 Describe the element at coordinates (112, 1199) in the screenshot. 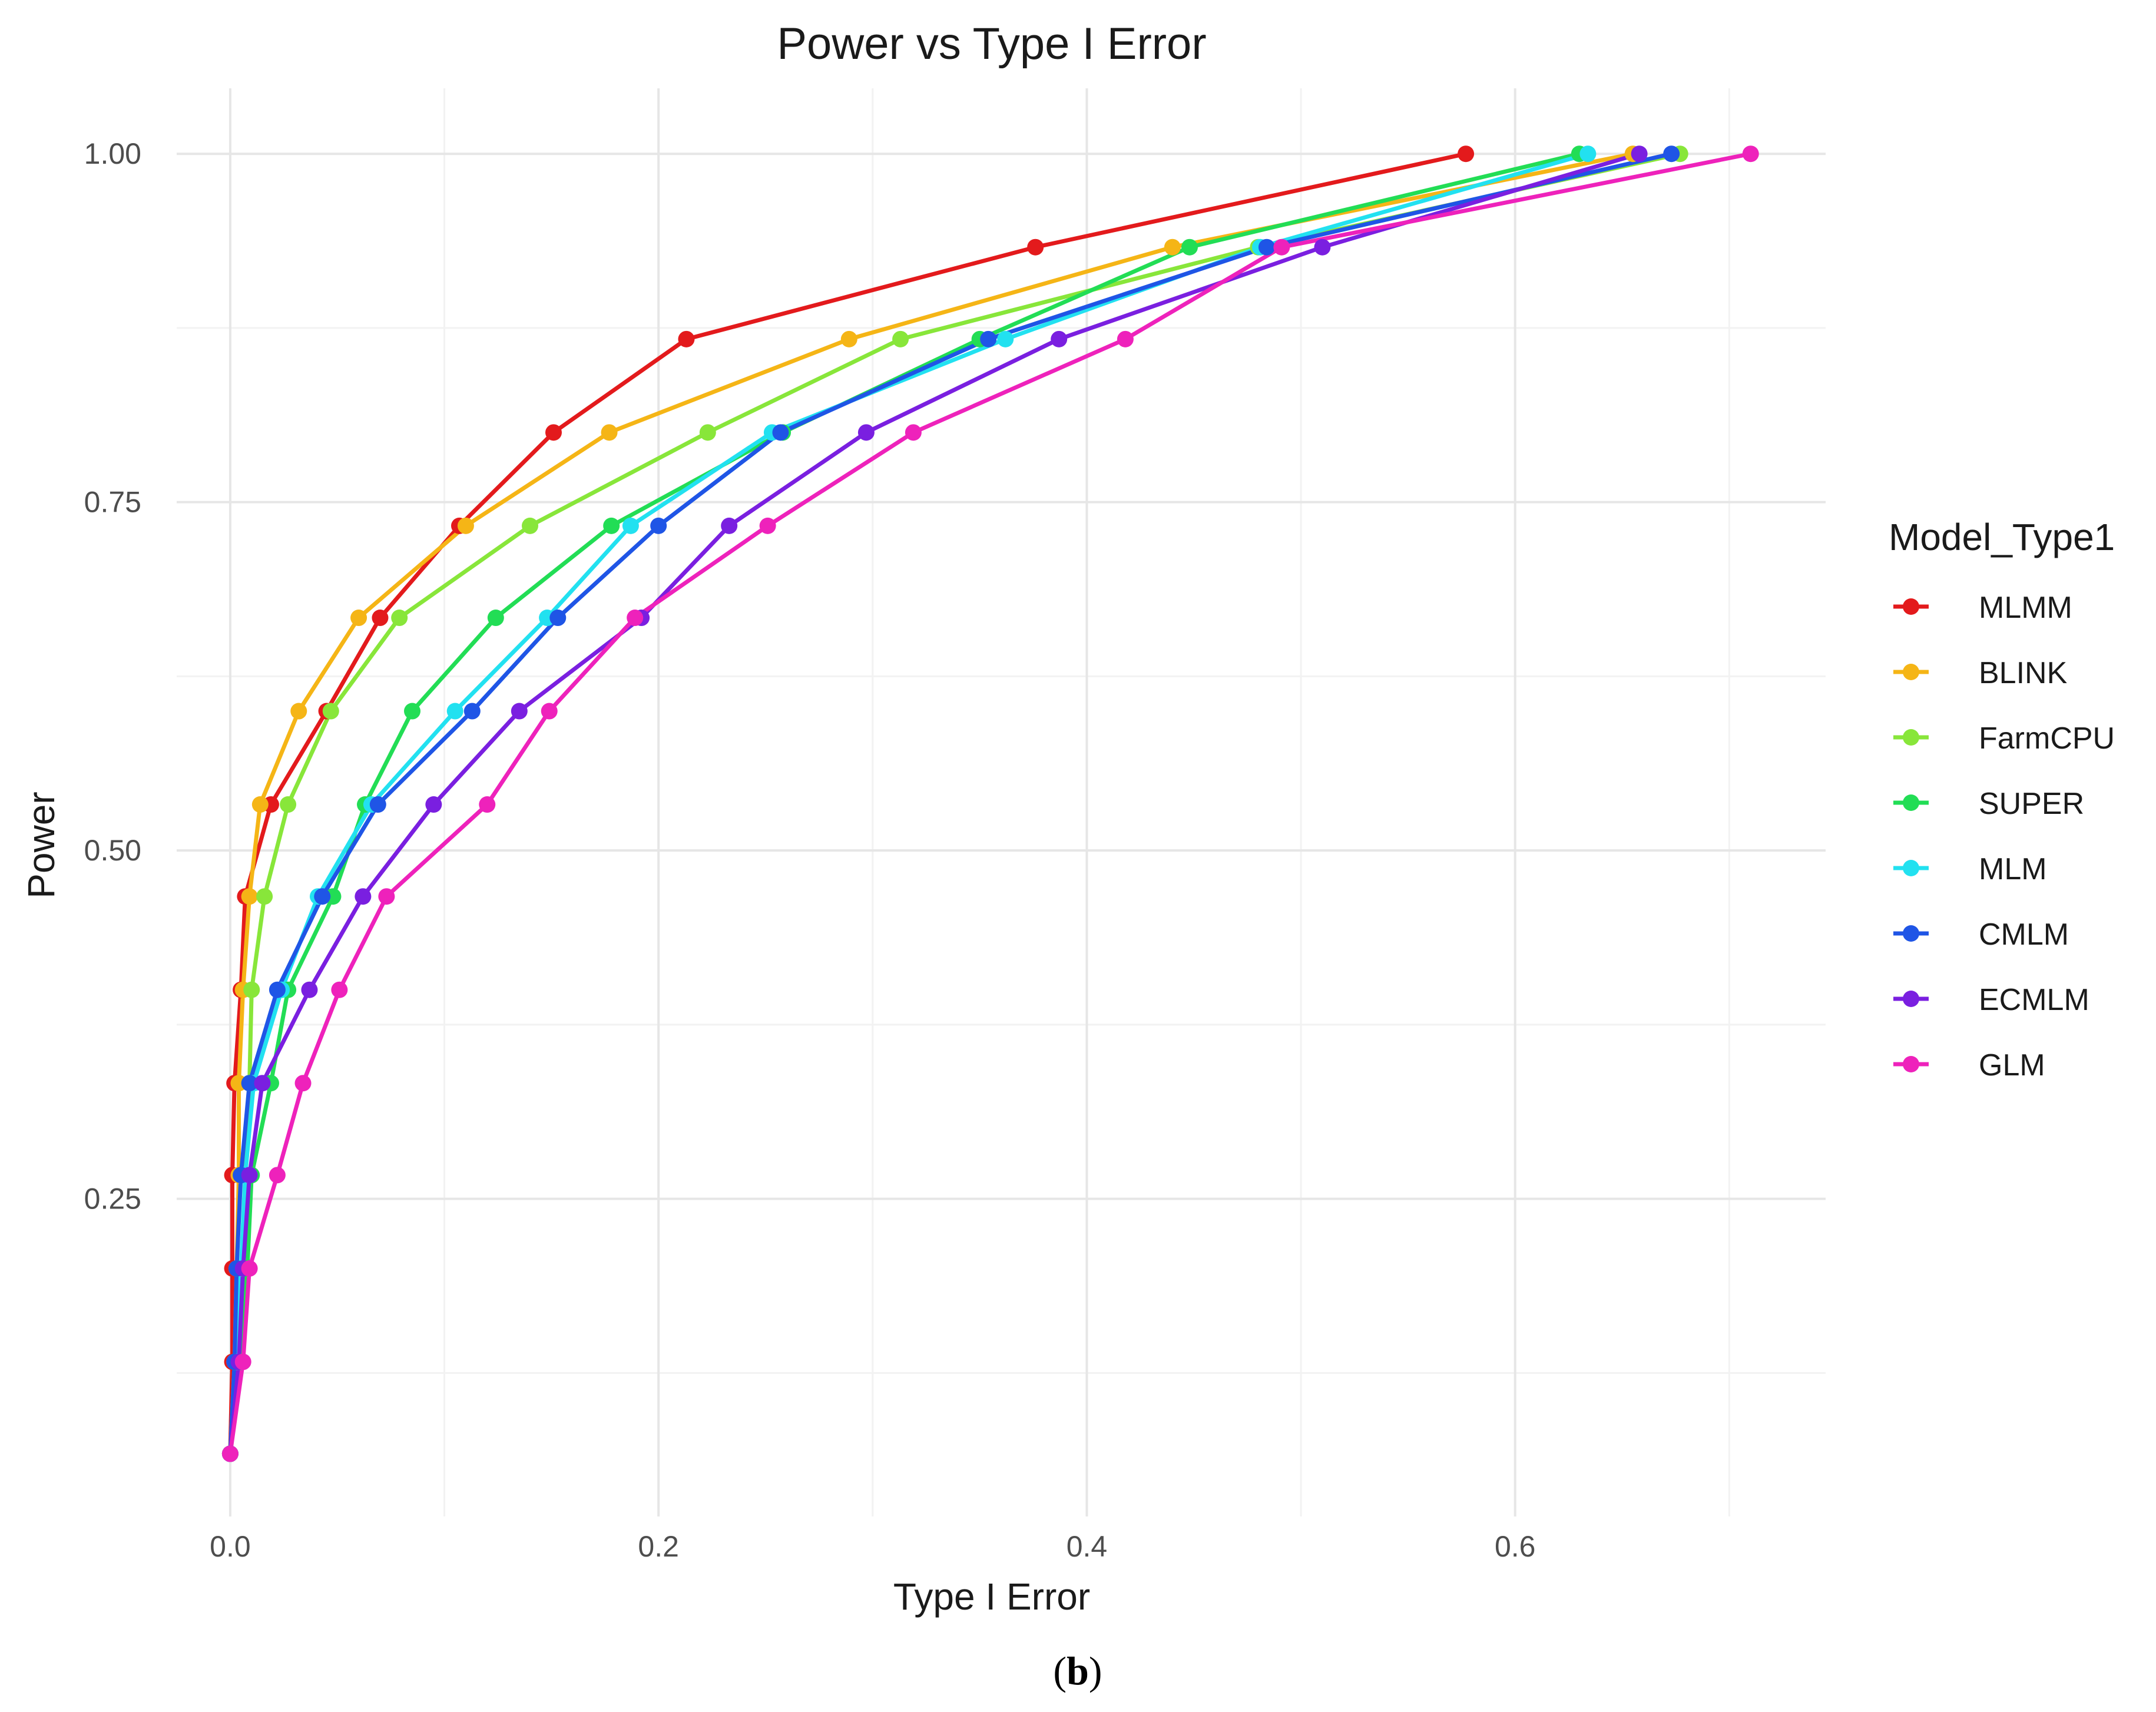

I see `y-tick-label: 0.25` at that location.